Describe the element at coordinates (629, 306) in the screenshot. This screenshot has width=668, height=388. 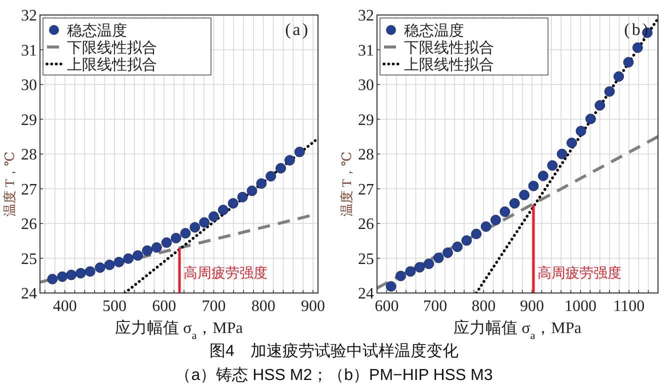
I see `x-tick-label: 1100` at that location.